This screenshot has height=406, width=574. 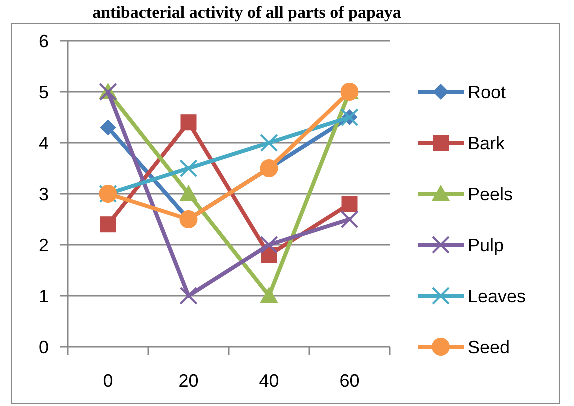 What do you see at coordinates (491, 194) in the screenshot?
I see `legend-label: Peels` at bounding box center [491, 194].